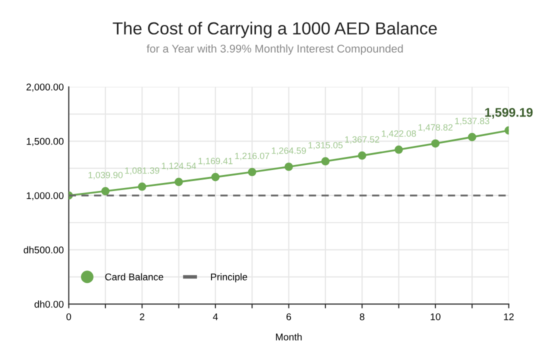 The width and height of the screenshot is (550, 362). Describe the element at coordinates (252, 156) in the screenshot. I see `data-label: 1,216.07` at that location.